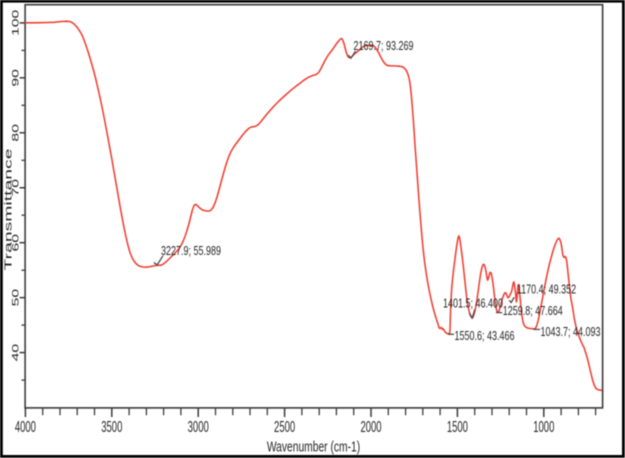  Describe the element at coordinates (198, 426) in the screenshot. I see `svg-text: 3000` at that location.